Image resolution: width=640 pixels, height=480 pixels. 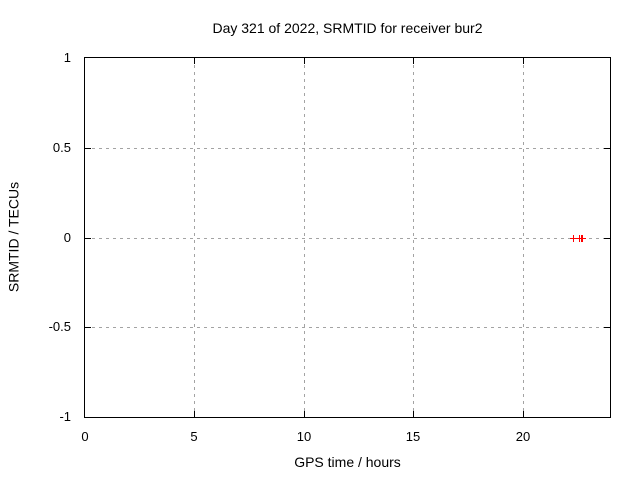 I want to click on y-tick-label: -0.5, so click(x=59, y=326).